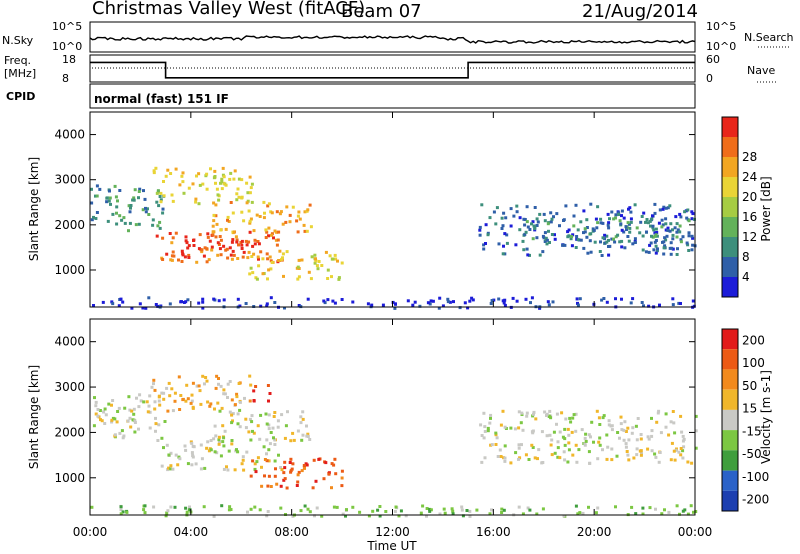 This screenshot has width=800, height=554. I want to click on nsearch-tick-bottom: 10^0, so click(721, 46).